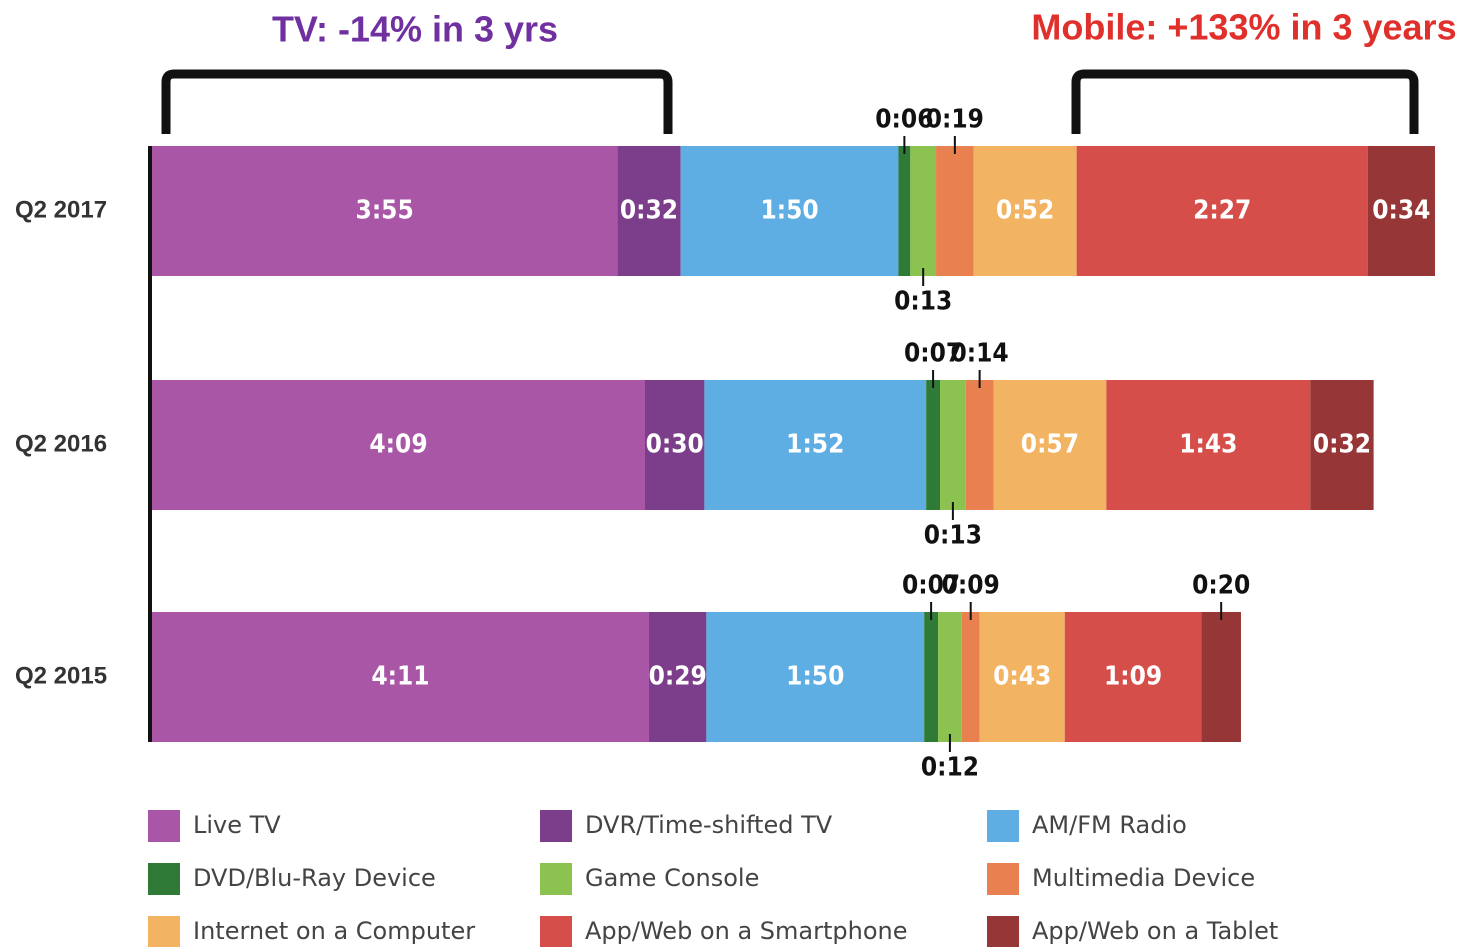 The height and width of the screenshot is (947, 1468). What do you see at coordinates (61, 675) in the screenshot?
I see `category-label: Q2 2015` at bounding box center [61, 675].